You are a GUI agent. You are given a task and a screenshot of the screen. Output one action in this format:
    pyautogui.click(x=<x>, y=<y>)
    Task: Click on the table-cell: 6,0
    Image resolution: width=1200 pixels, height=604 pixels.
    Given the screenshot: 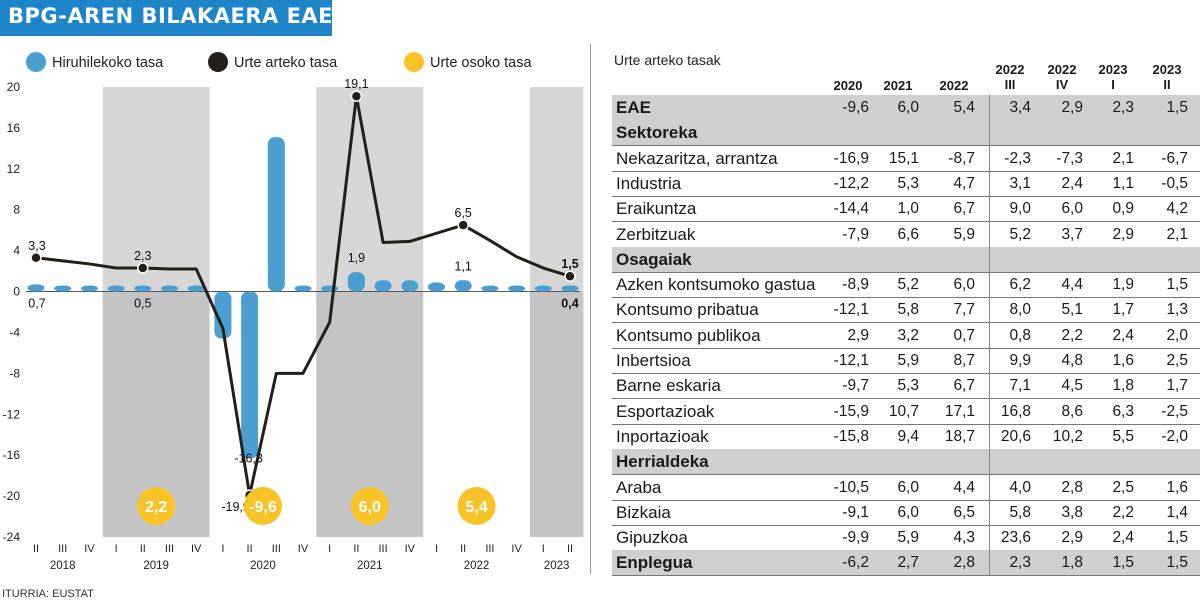 What is the action you would take?
    pyautogui.click(x=908, y=512)
    